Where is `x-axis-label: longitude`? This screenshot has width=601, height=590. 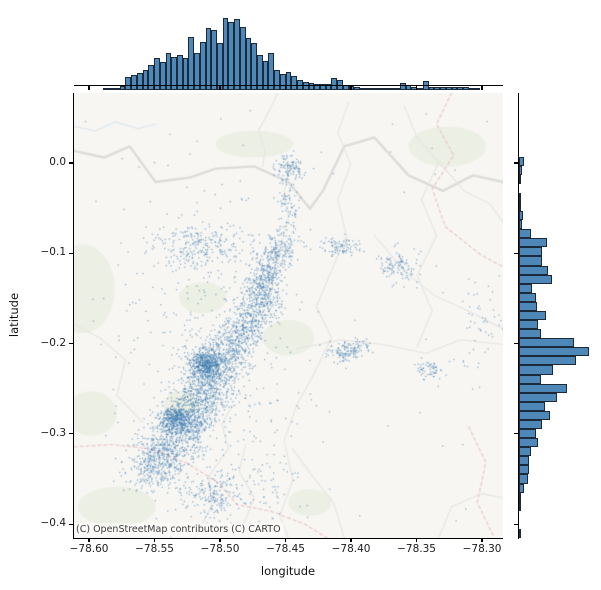 x-axis-label: longitude is located at coordinates (288, 571).